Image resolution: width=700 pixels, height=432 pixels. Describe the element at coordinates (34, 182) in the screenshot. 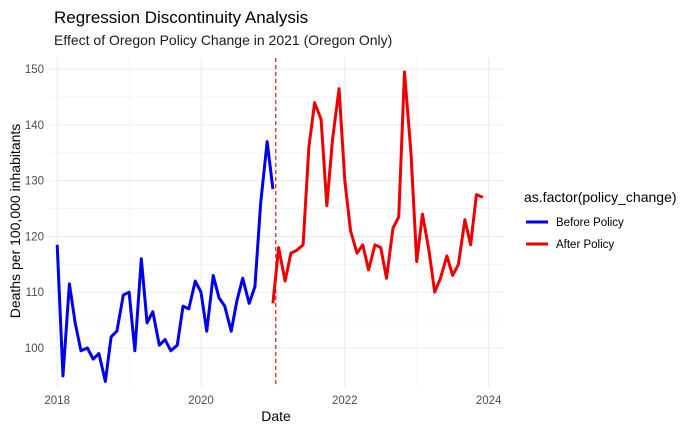

I see `y-tick-label: 130` at that location.